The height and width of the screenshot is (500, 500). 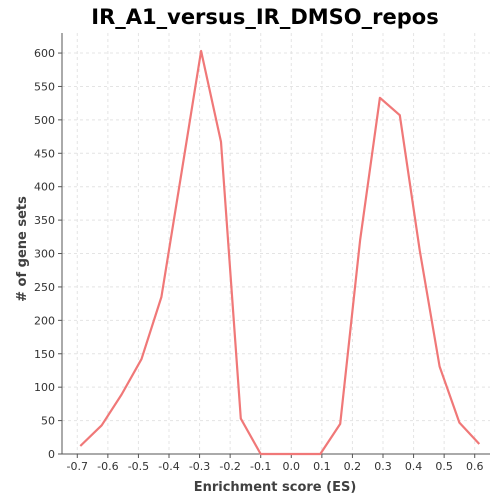 I want to click on x-tick-label: 0.3, so click(x=383, y=466).